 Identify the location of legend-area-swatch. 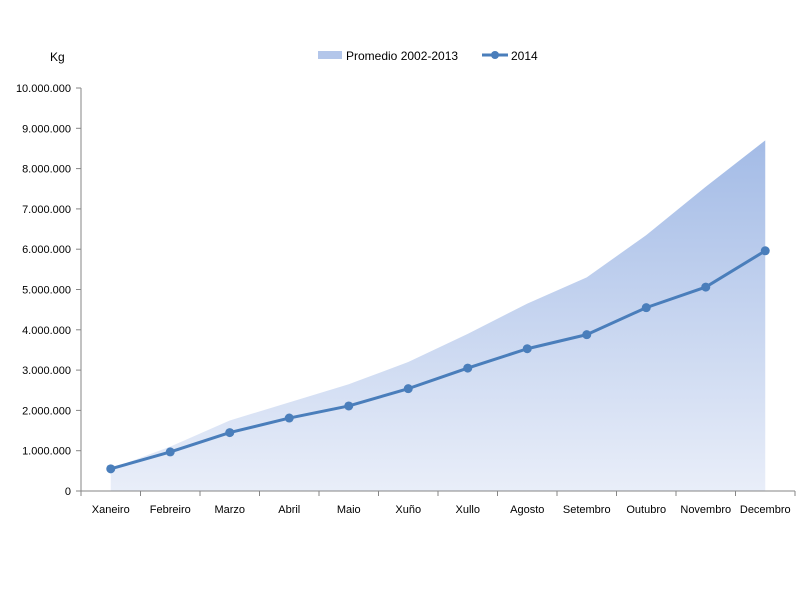
(330, 55).